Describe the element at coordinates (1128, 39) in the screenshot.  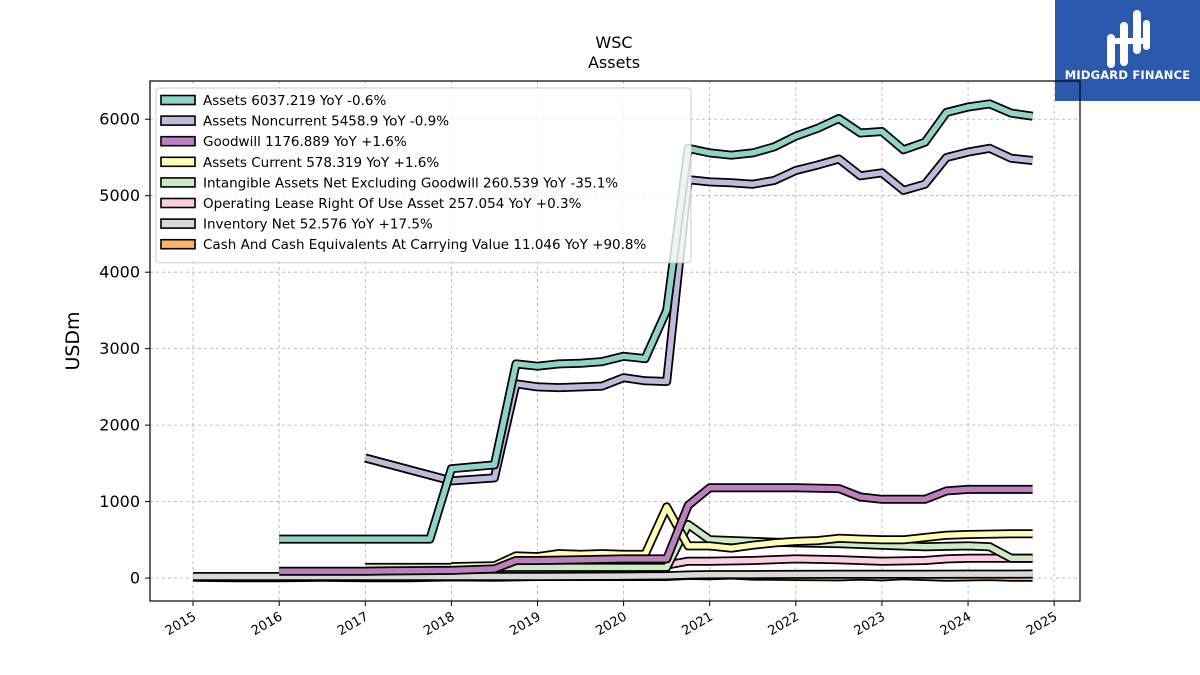
I see `logo-mark-icon` at that location.